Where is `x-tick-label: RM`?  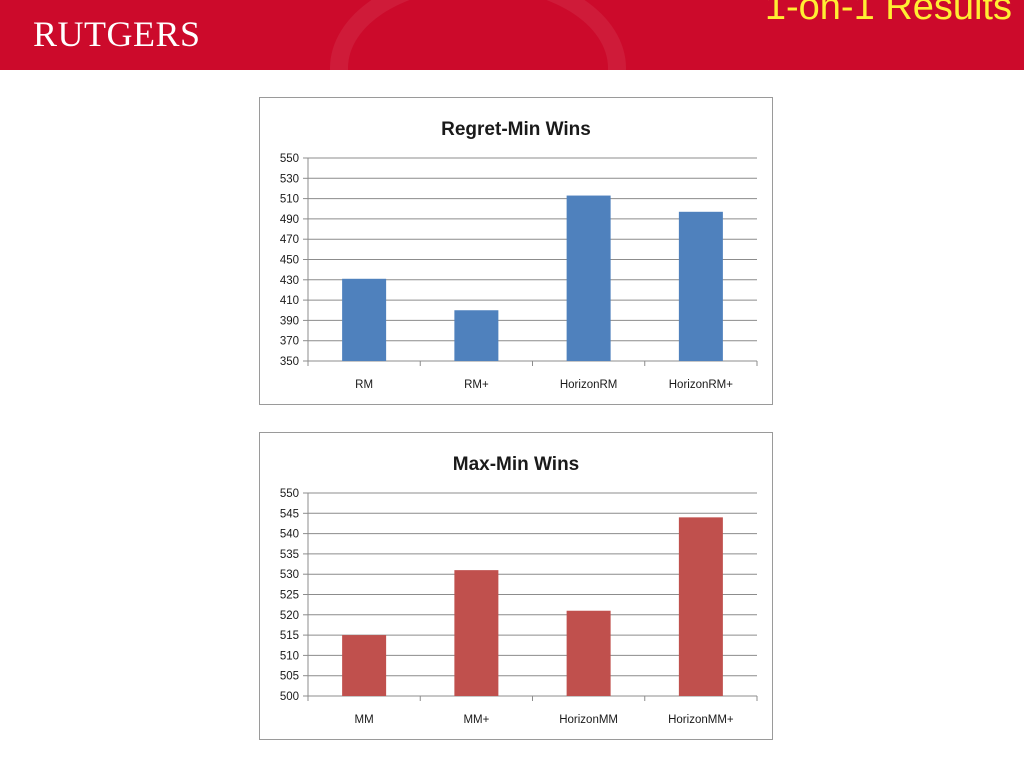
x-tick-label: RM is located at coordinates (364, 385).